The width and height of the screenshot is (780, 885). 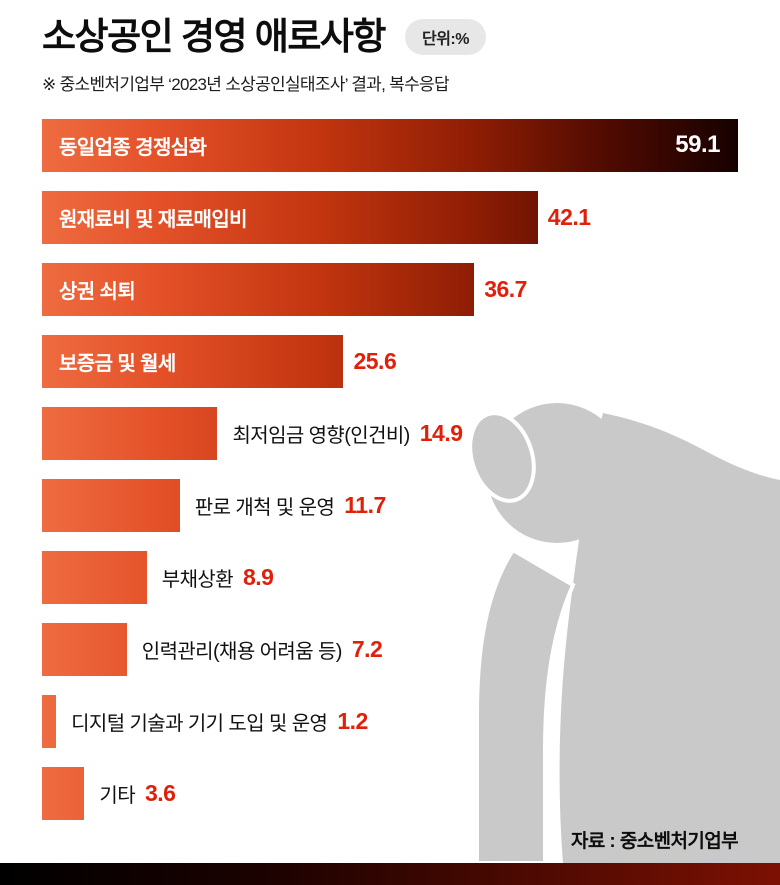 I want to click on bar-label: 기타, so click(x=117, y=795).